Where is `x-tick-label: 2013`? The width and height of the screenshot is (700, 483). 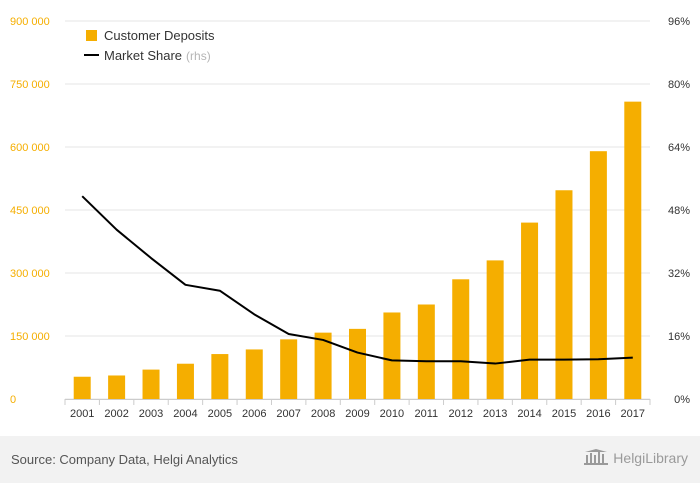 x-tick-label: 2013 is located at coordinates (495, 414).